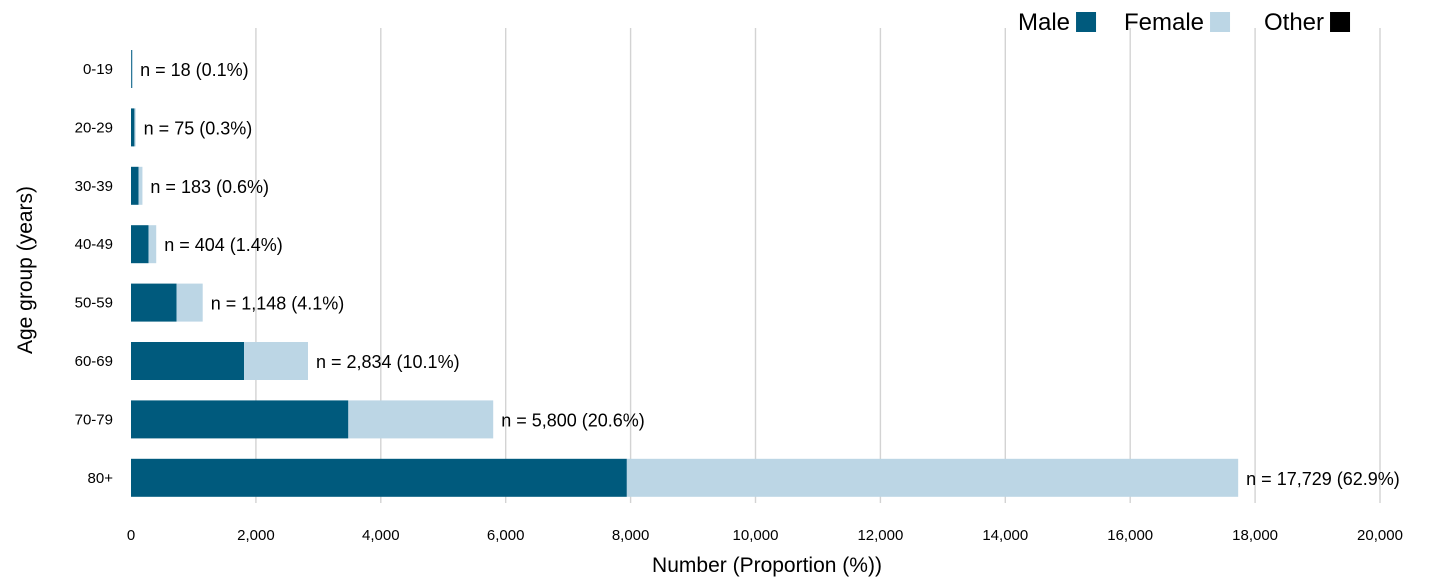 This screenshot has height=581, width=1434. What do you see at coordinates (94, 303) in the screenshot?
I see `y-tick-label: 50-59` at bounding box center [94, 303].